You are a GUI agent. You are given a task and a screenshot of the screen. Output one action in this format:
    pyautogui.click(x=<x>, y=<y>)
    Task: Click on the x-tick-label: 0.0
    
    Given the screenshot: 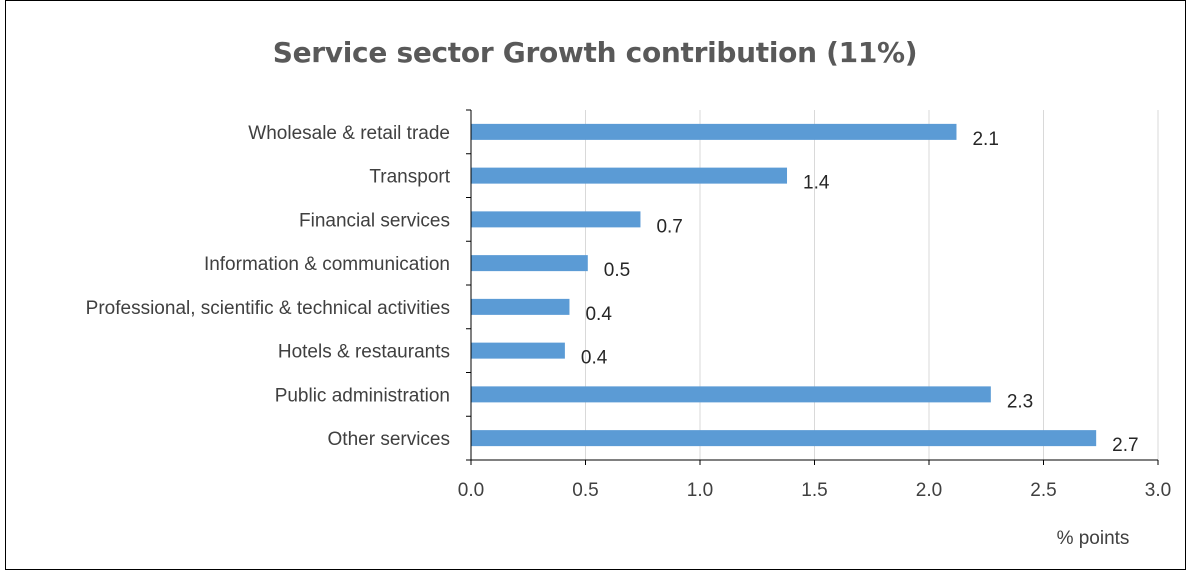 What is the action you would take?
    pyautogui.click(x=471, y=490)
    